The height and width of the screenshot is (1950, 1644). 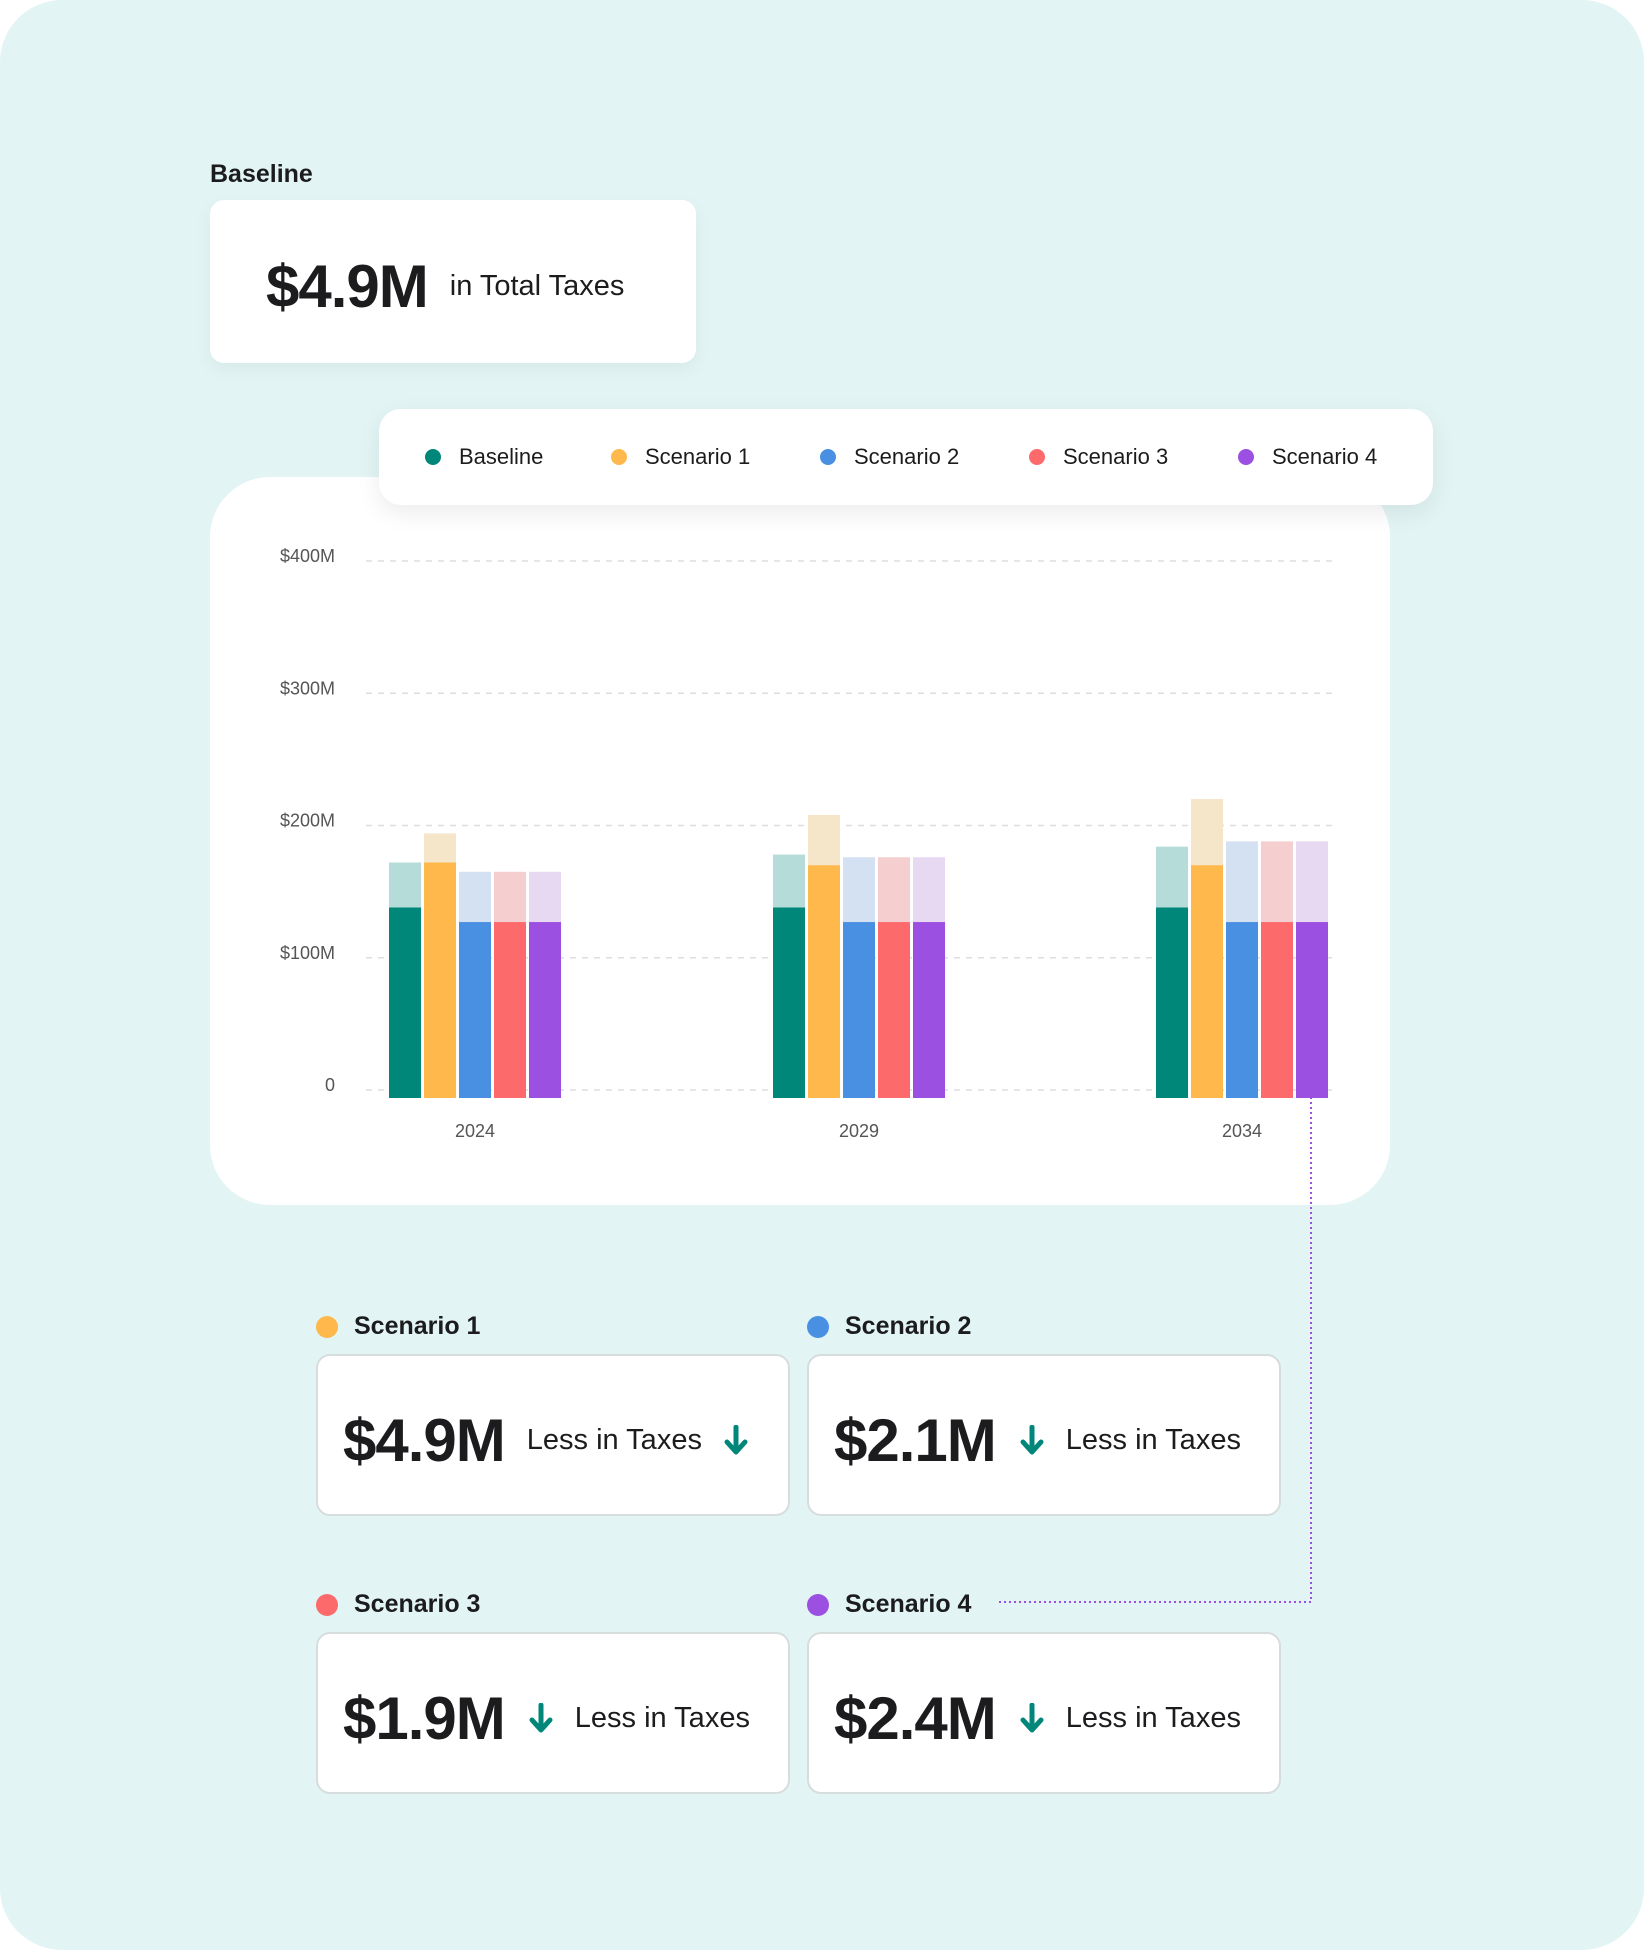 What do you see at coordinates (424, 1440) in the screenshot?
I see `scenario-1-amount: $4.9M` at bounding box center [424, 1440].